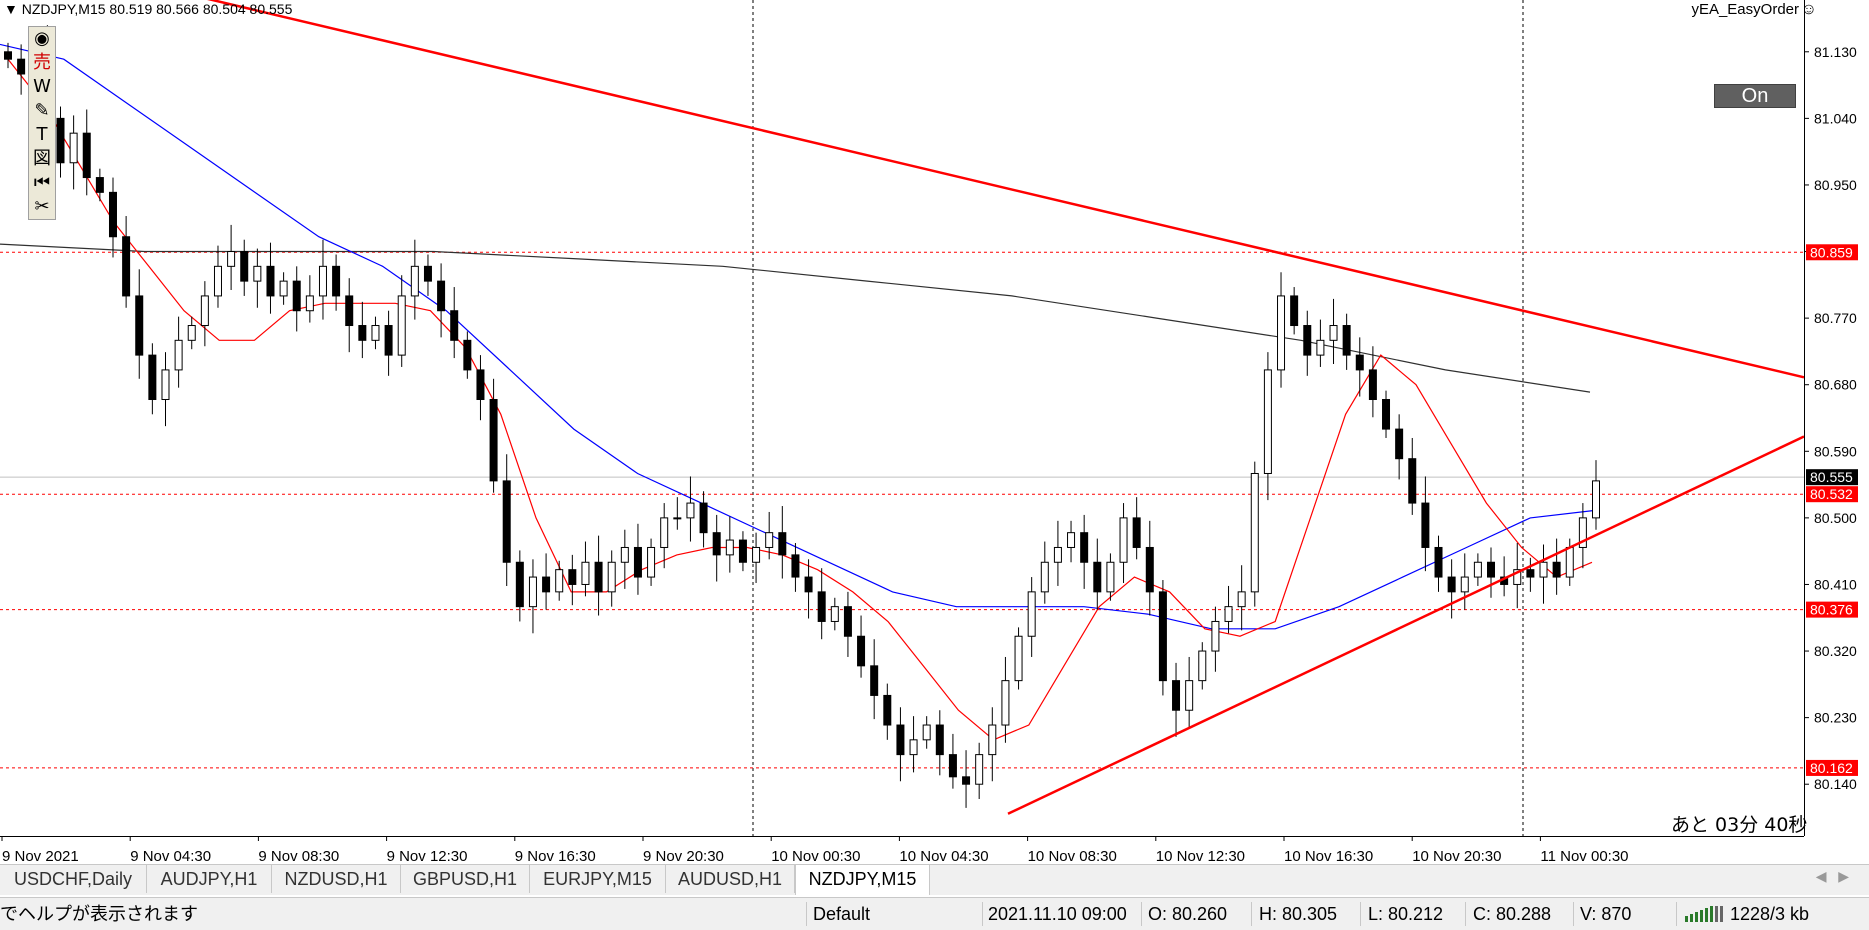 This screenshot has width=1869, height=930. What do you see at coordinates (42, 62) in the screenshot?
I see `sell-icon: 売` at bounding box center [42, 62].